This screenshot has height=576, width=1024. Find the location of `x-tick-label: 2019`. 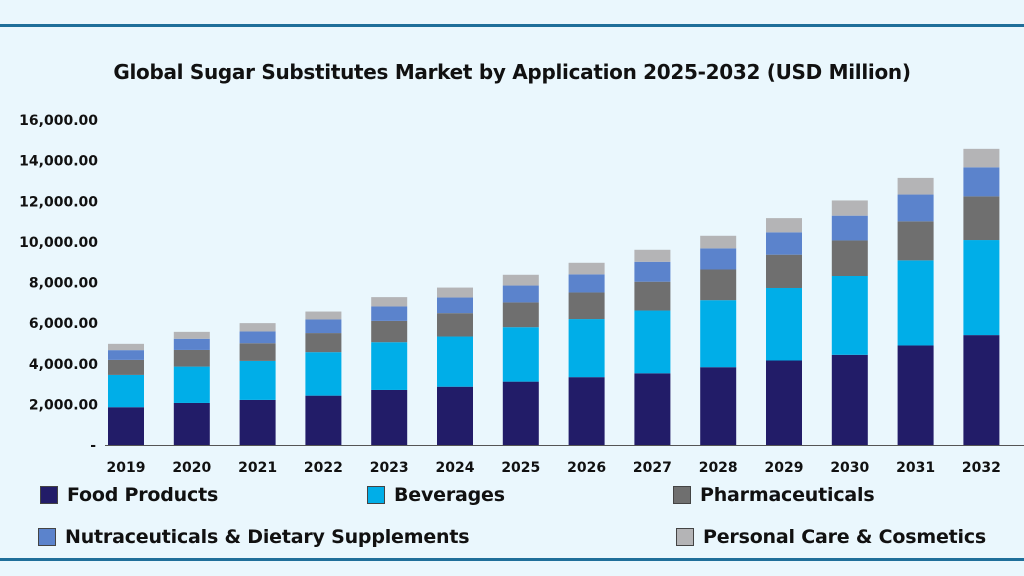

x-tick-label: 2019 is located at coordinates (126, 468).